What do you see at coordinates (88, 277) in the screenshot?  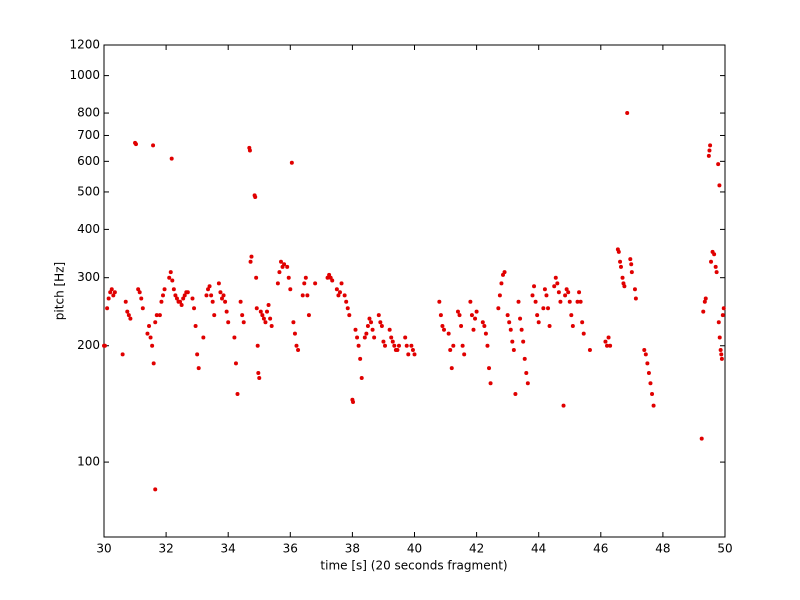 I see `y-tick-label: 300` at bounding box center [88, 277].